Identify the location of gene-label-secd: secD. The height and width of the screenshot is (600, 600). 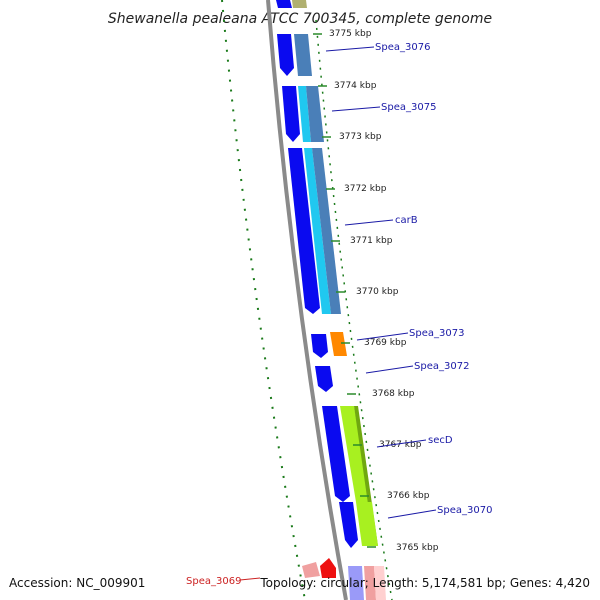
(440, 440).